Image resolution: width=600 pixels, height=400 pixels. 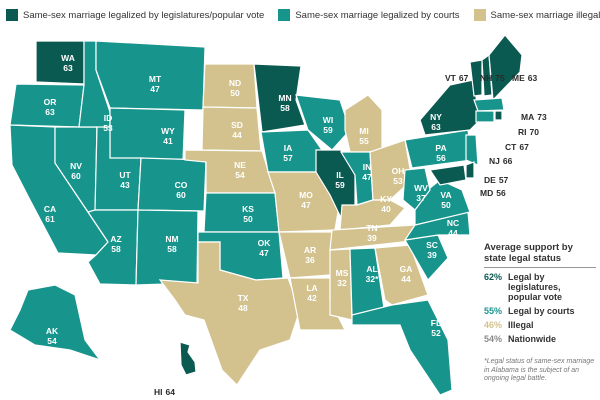 I want to click on state-value: 61, so click(x=50, y=219).